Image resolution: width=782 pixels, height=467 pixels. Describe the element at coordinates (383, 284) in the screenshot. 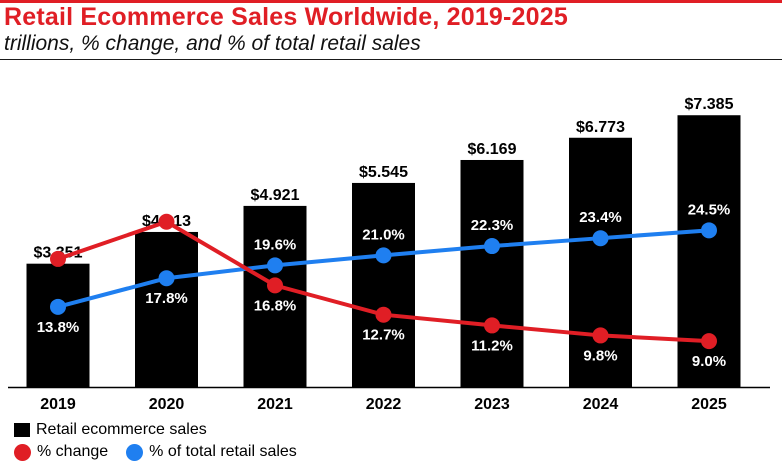

I see `bar-2022` at that location.